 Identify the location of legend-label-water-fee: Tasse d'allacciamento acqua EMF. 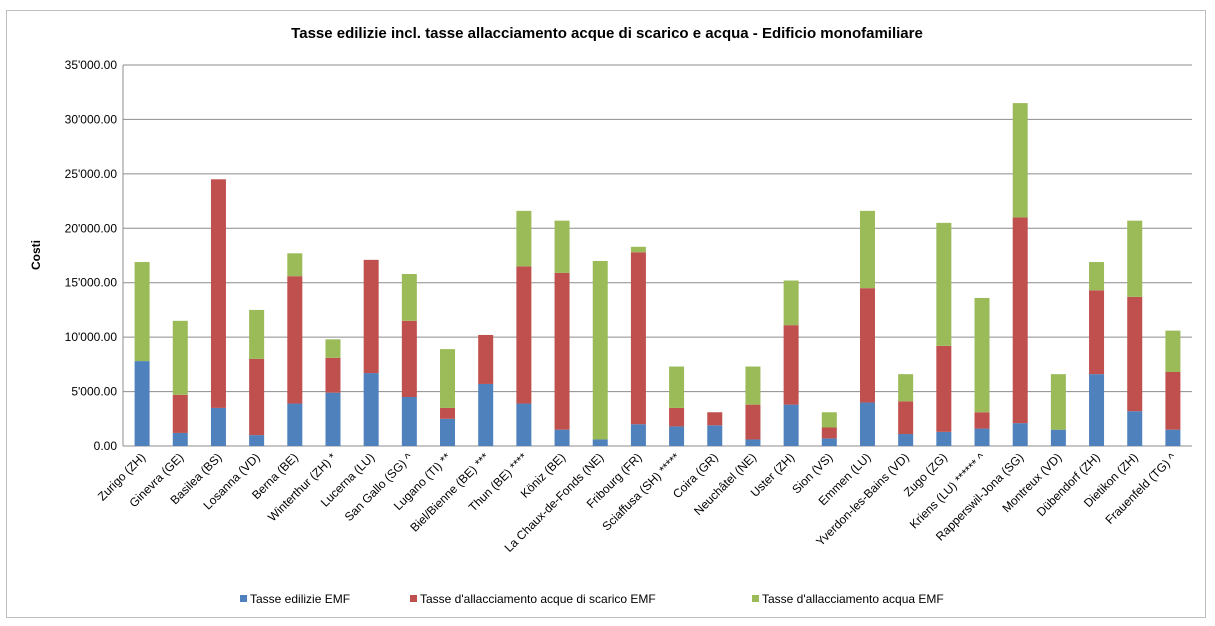
(853, 599).